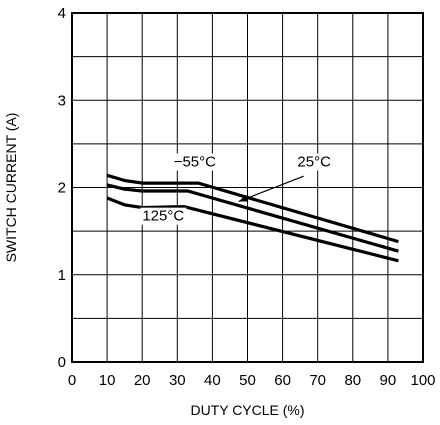  I want to click on x-tick-label: 100, so click(422, 380).